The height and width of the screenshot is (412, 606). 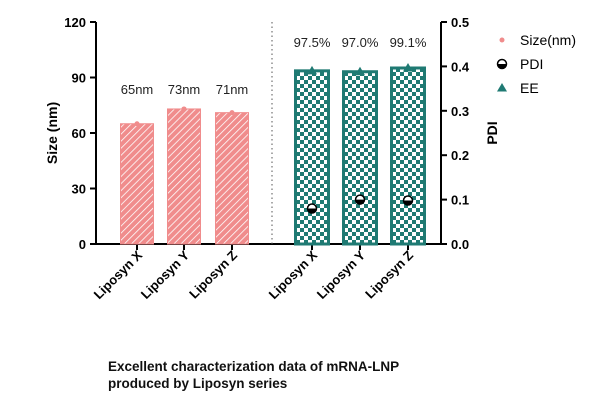 I want to click on ee-value-label: 97.0%, so click(x=360, y=42).